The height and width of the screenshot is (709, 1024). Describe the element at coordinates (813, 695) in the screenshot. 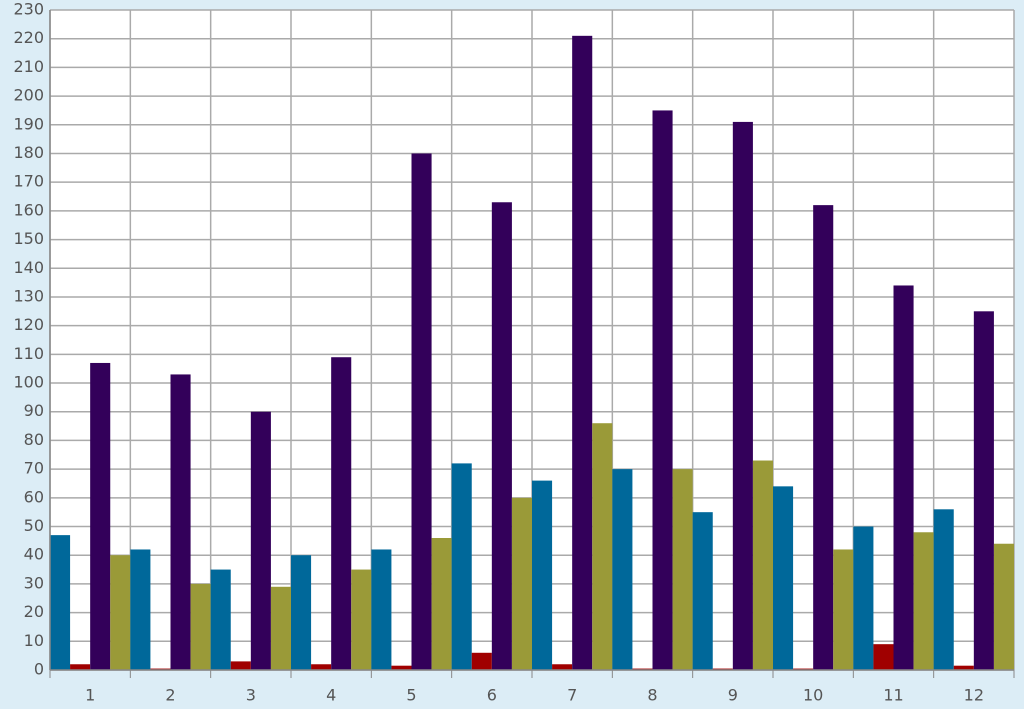

I see `x-tick-label: 10` at that location.